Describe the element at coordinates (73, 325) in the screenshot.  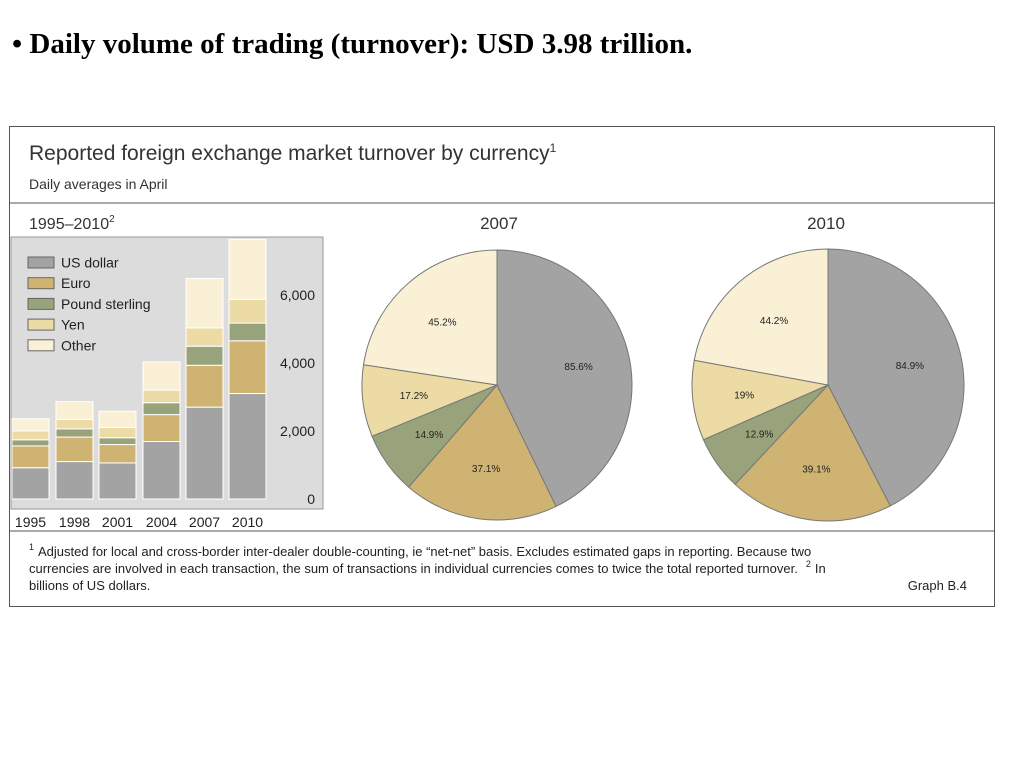
I see `legend-label: Yen` at that location.